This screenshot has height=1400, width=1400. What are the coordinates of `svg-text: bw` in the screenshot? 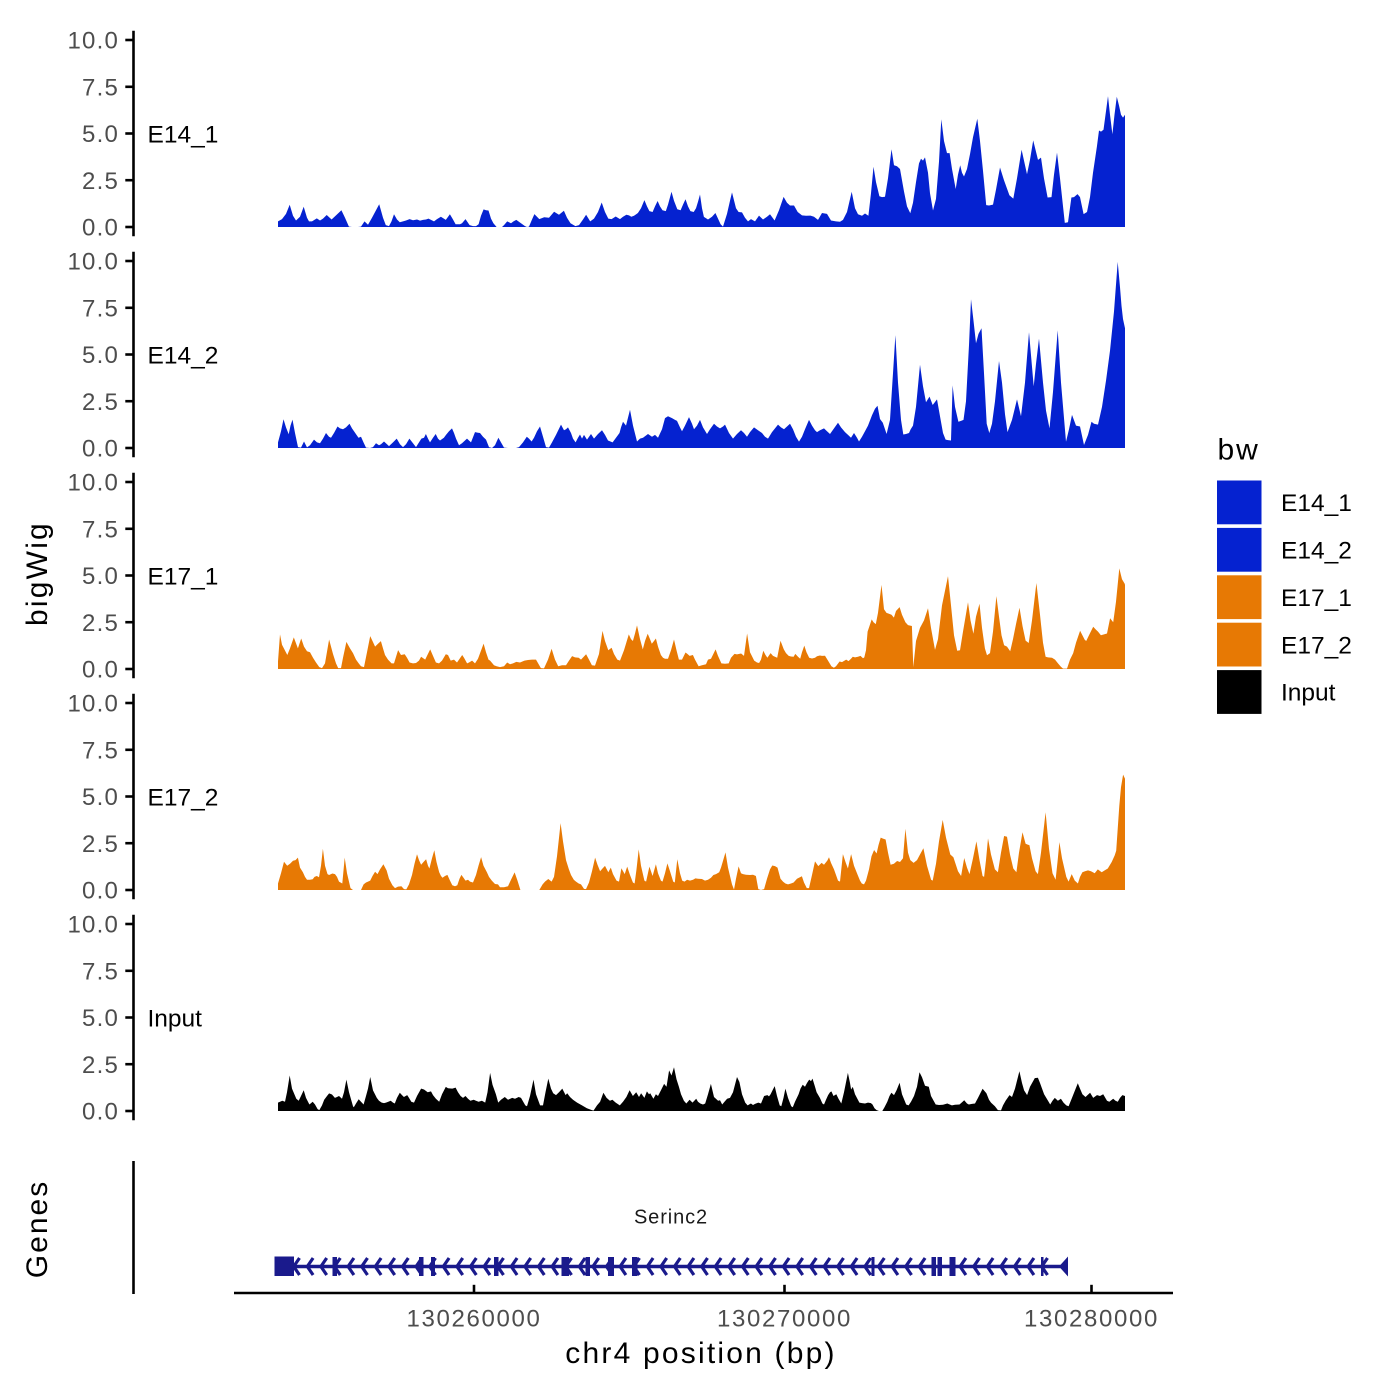 It's located at (1239, 450).